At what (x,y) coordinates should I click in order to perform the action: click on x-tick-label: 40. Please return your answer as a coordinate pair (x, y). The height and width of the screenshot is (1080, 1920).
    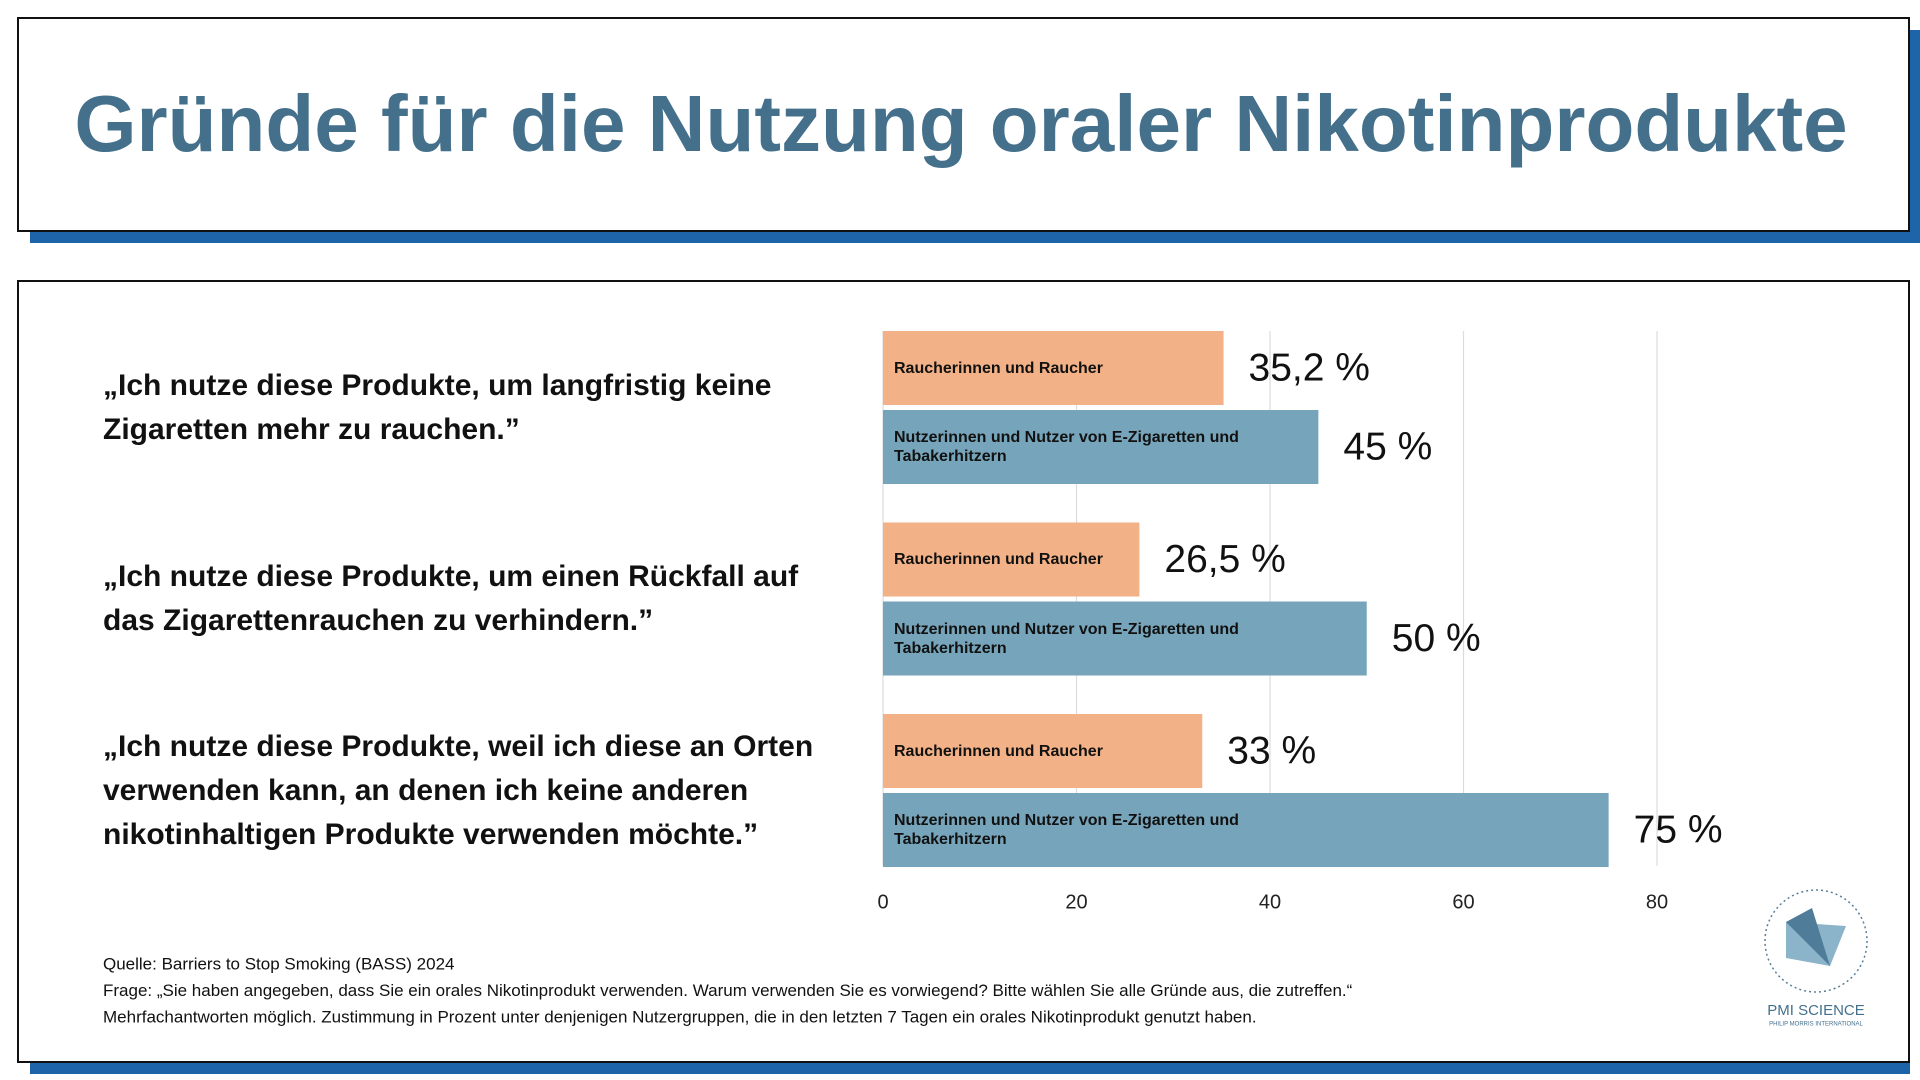
    Looking at the image, I should click on (1270, 902).